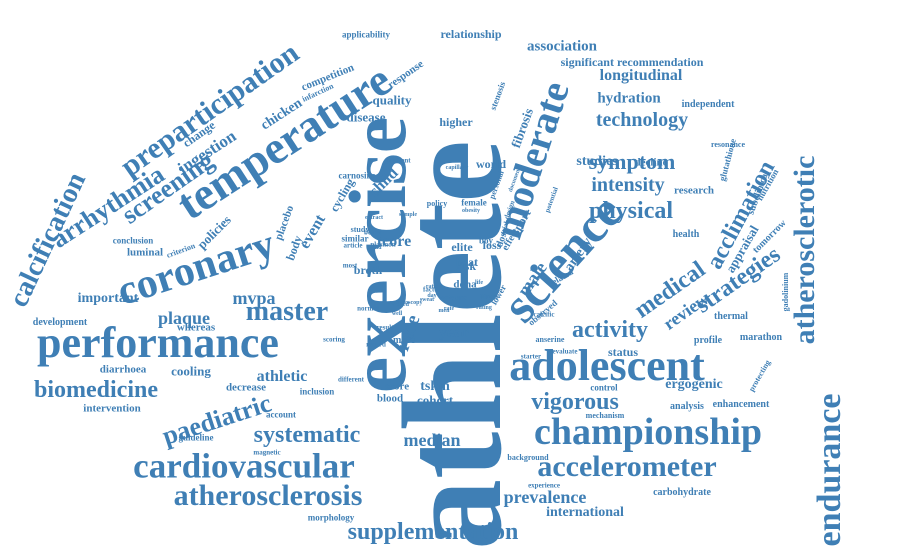  Describe the element at coordinates (471, 211) in the screenshot. I see `word-obesity: obesity` at that location.